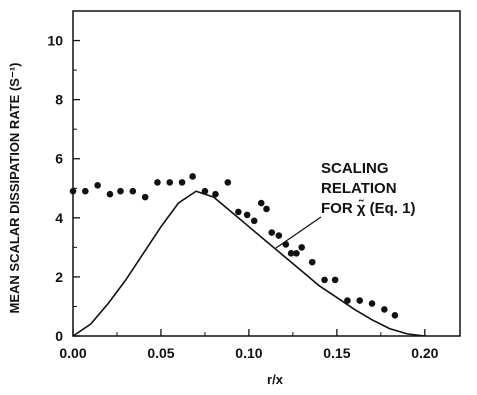 The height and width of the screenshot is (395, 477). What do you see at coordinates (59, 277) in the screenshot?
I see `y-tick-label: 2` at bounding box center [59, 277].